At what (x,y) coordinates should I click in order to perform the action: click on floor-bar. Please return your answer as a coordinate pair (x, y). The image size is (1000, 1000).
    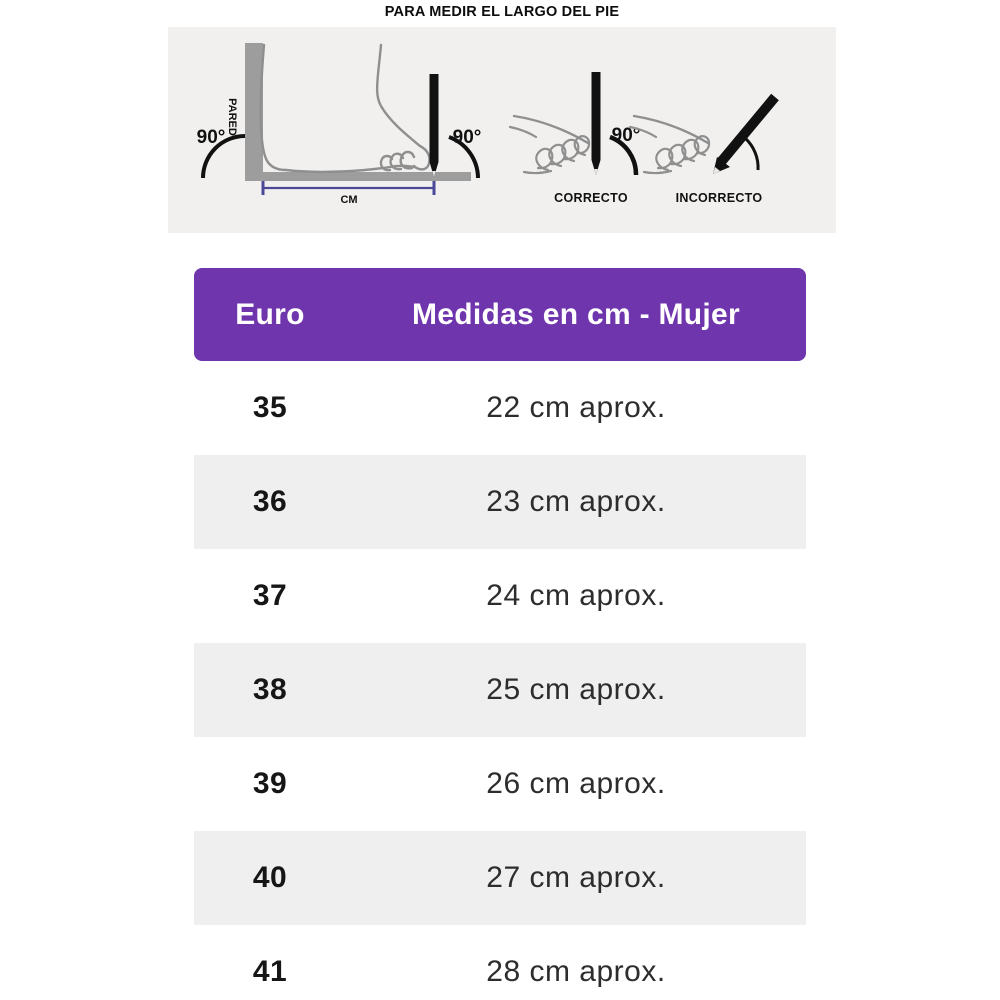
    Looking at the image, I should click on (358, 176).